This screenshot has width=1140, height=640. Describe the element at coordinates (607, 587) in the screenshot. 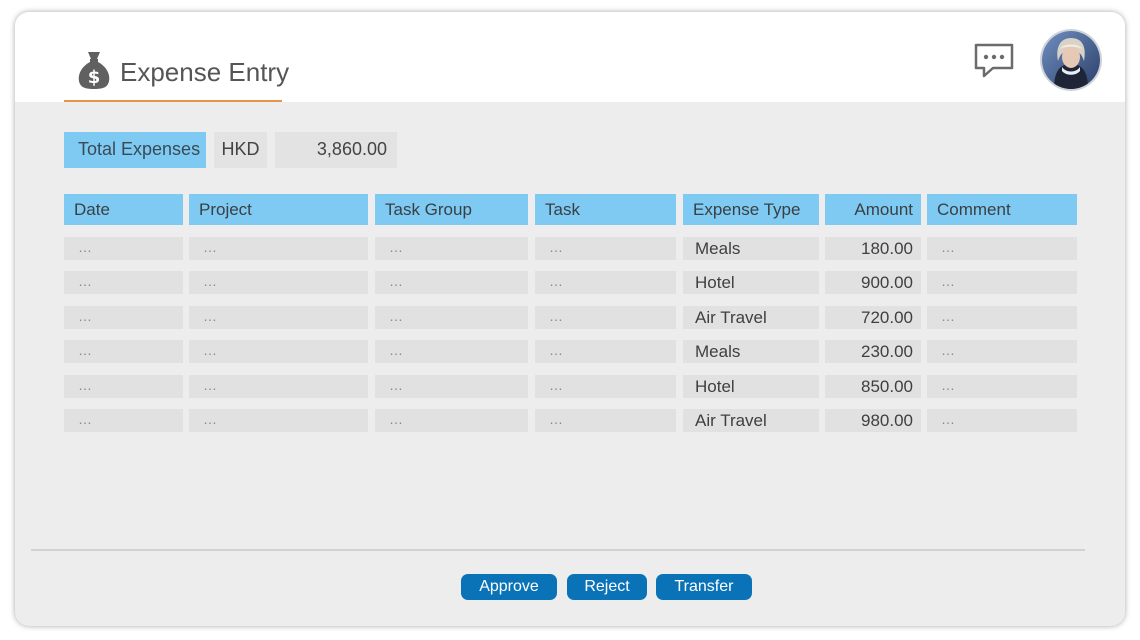

I see `reject-button: Reject` at that location.